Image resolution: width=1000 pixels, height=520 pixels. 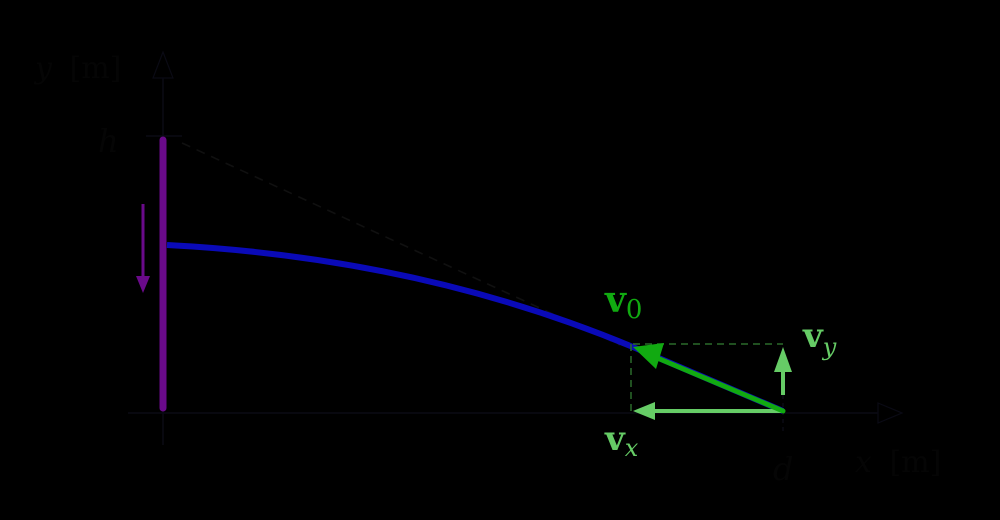 What do you see at coordinates (863, 462) in the screenshot?
I see `x-axis-var: x` at bounding box center [863, 462].